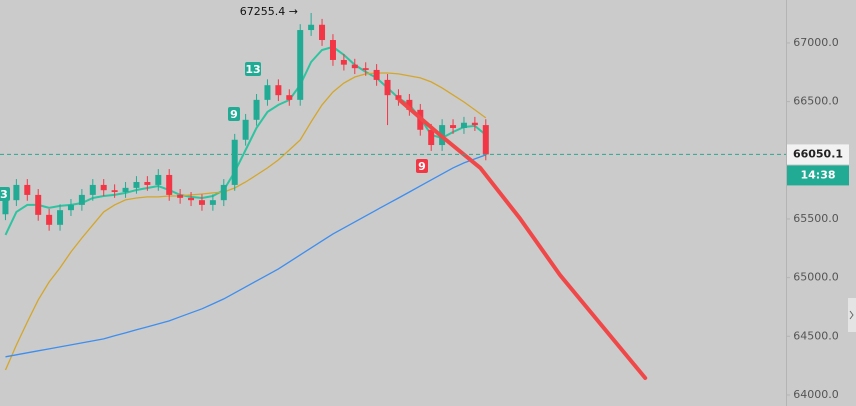 This screenshot has width=856, height=406. Describe the element at coordinates (816, 101) in the screenshot. I see `y-tick-label: 66500.0` at that location.